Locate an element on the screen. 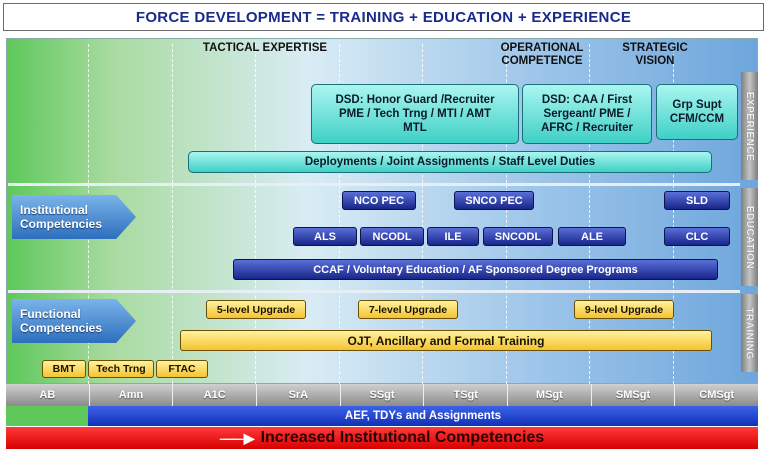  bmt-box: BMT is located at coordinates (64, 369).